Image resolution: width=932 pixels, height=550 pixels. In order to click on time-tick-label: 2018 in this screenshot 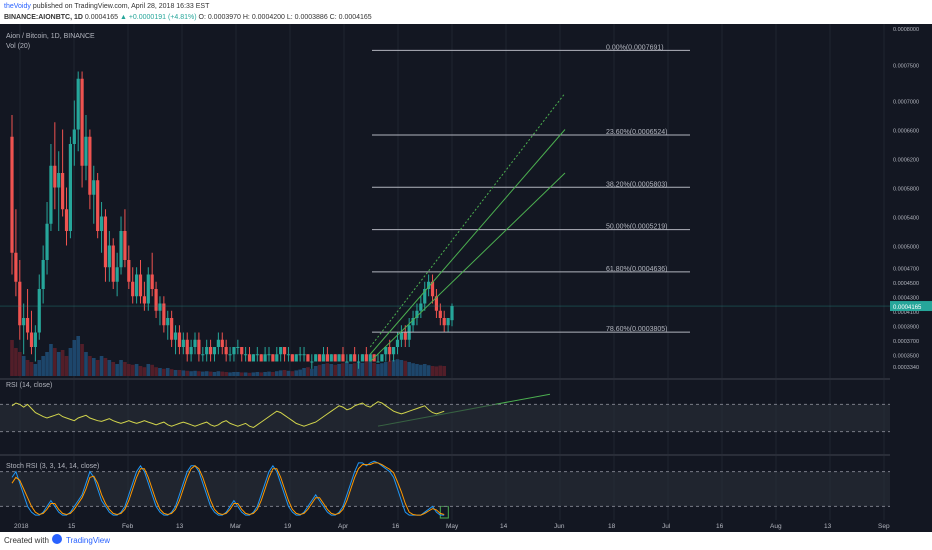, I will do `click(21, 526)`.